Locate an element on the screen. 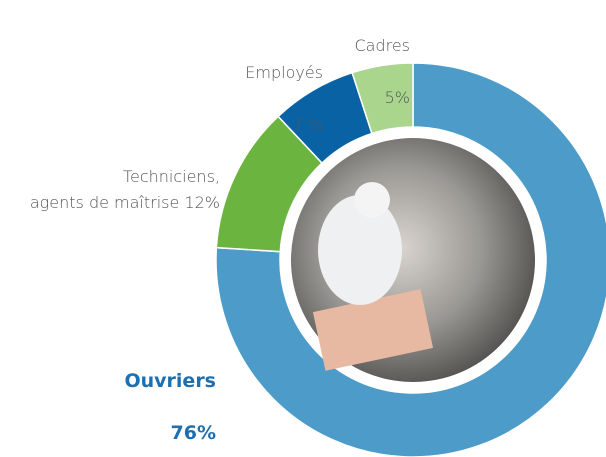 The height and width of the screenshot is (457, 606). donut-segment is located at coordinates (382, 98).